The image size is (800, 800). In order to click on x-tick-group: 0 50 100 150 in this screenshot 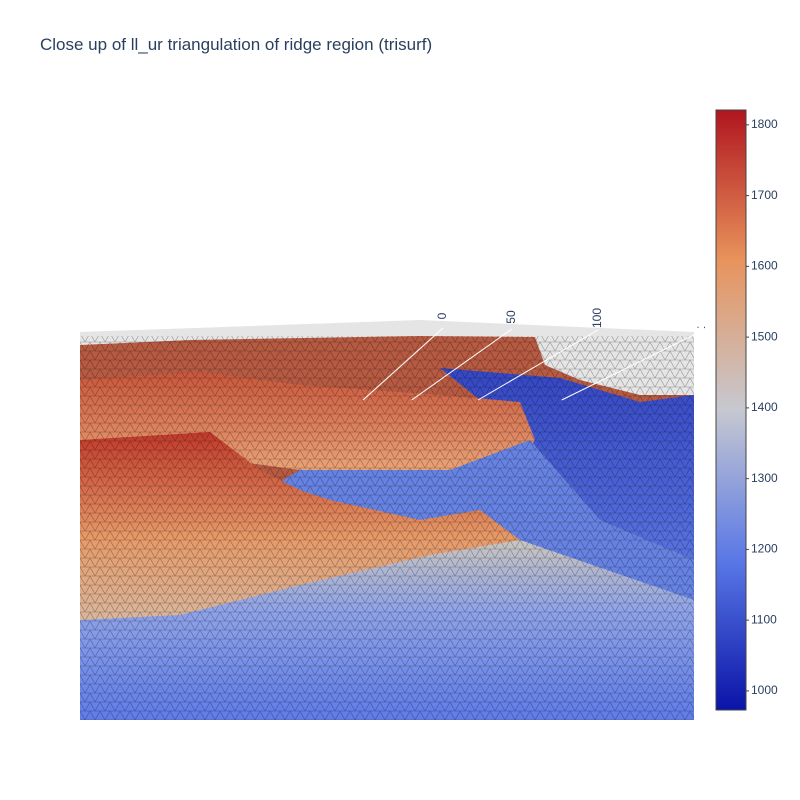, I will do `click(535, 354)`.